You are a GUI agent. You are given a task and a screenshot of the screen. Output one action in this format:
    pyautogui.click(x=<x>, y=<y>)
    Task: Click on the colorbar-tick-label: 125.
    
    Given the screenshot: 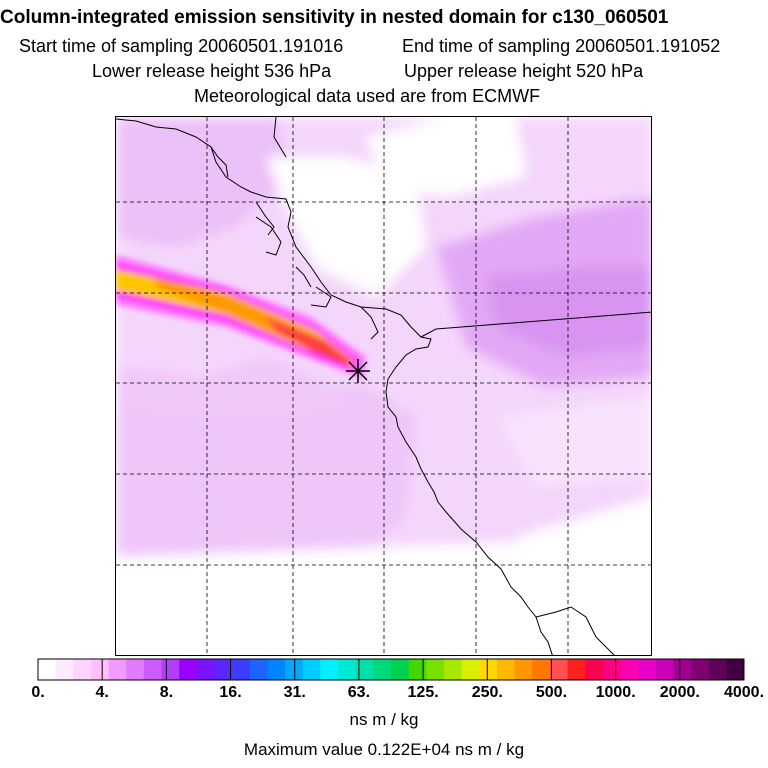 What is the action you would take?
    pyautogui.click(x=423, y=692)
    